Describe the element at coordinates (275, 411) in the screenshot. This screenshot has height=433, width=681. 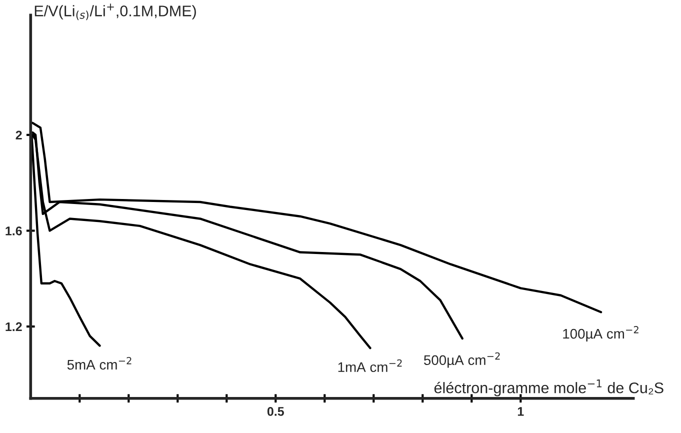
I see `x-tick-label: 0.5` at that location.